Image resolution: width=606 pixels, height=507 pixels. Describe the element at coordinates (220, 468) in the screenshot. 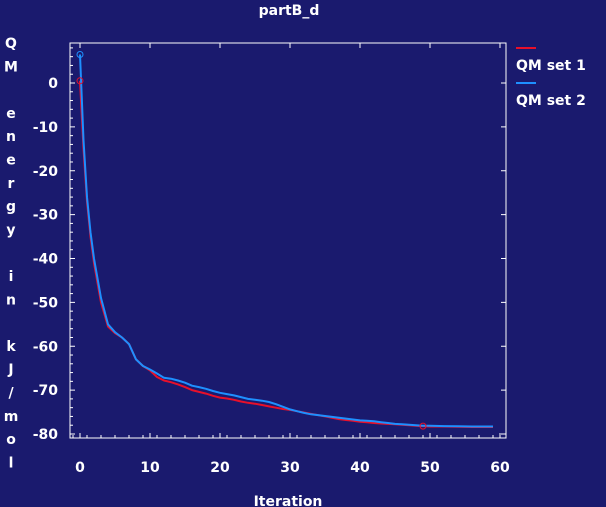

I see `x-tick-label: 20` at that location.